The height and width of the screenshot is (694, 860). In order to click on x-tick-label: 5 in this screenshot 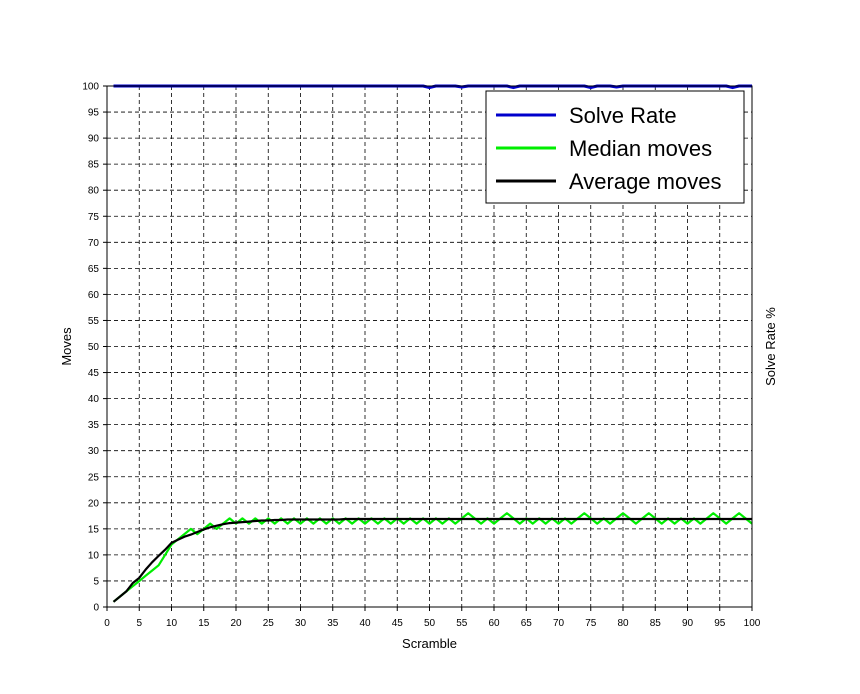, I will do `click(139, 623)`.